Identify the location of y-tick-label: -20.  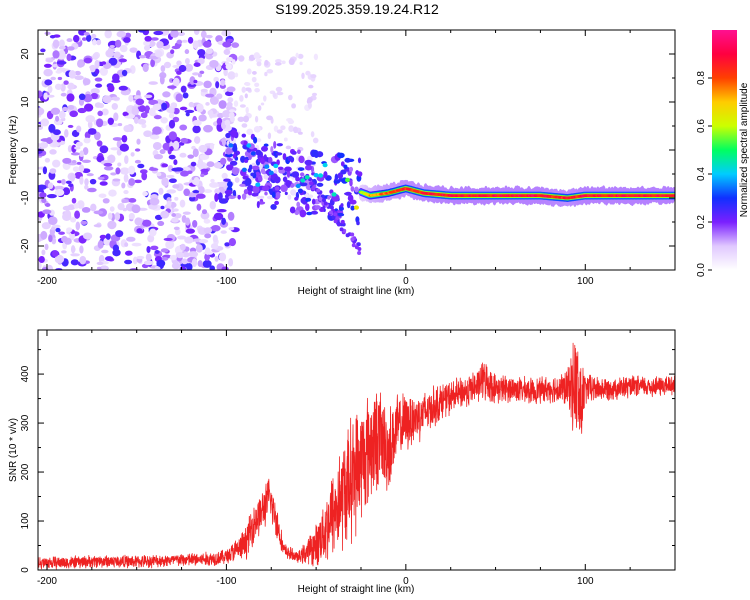
(25, 245).